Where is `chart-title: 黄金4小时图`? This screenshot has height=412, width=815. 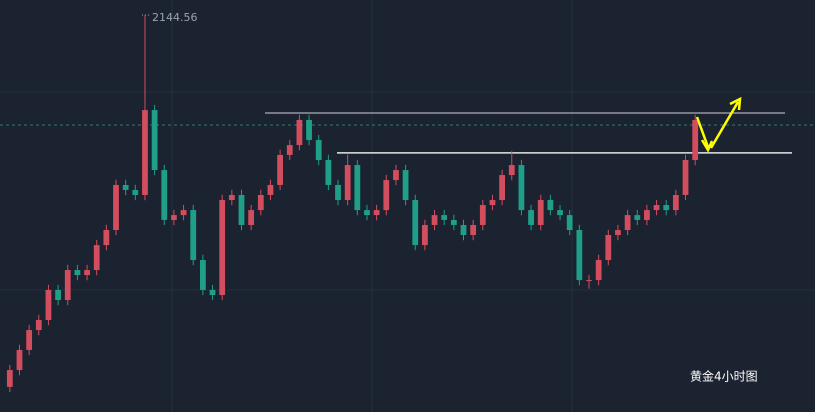
chart-title: 黄金4小时图 is located at coordinates (724, 376).